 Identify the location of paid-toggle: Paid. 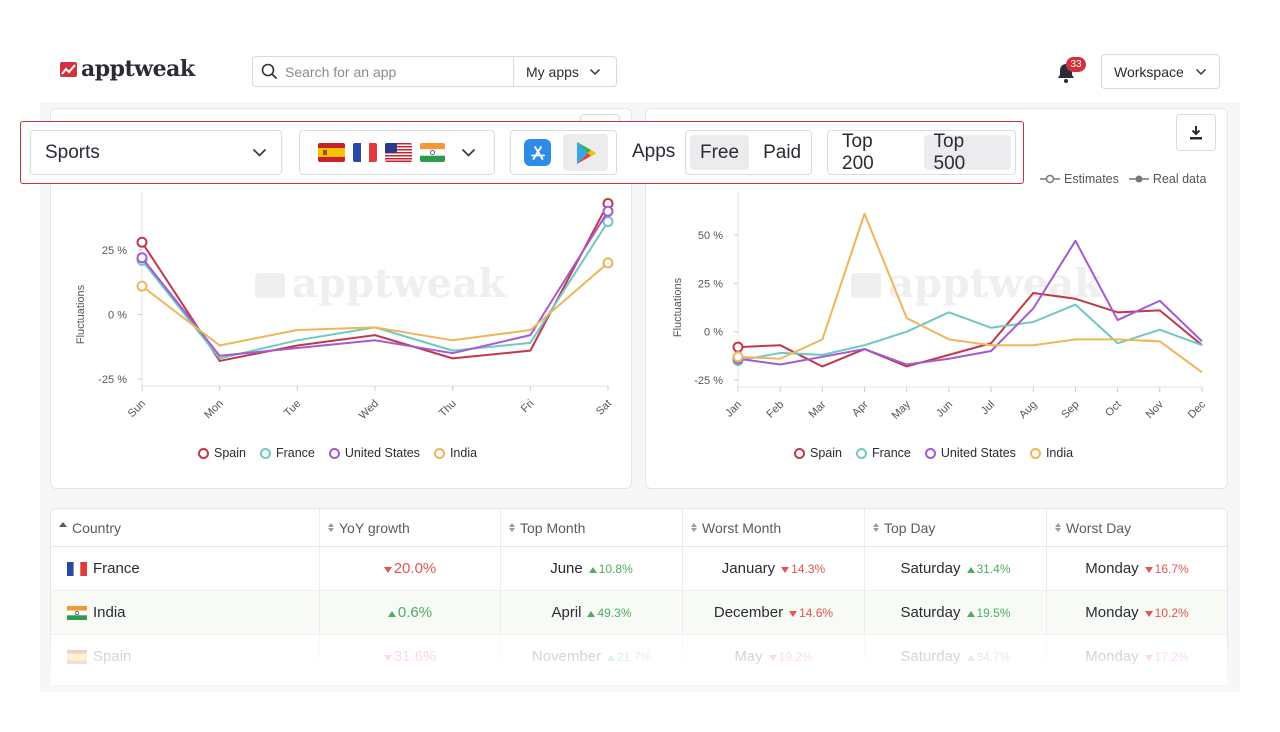
(782, 152).